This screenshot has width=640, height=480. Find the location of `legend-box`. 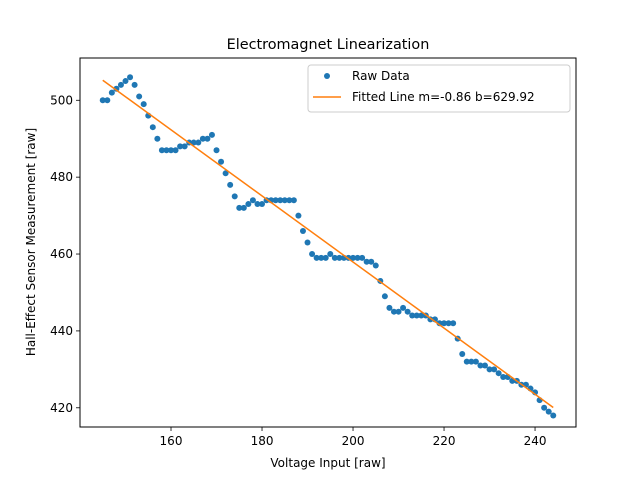

legend-box is located at coordinates (439, 88).